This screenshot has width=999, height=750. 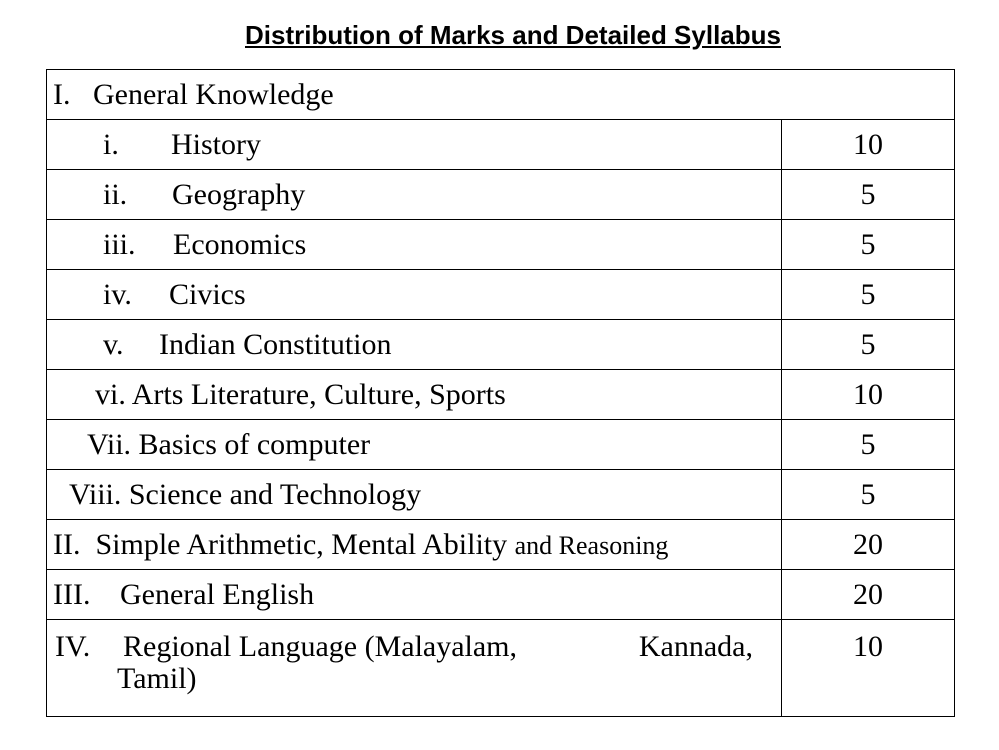 What do you see at coordinates (95, 494) in the screenshot?
I see `item-number: Viii.` at bounding box center [95, 494].